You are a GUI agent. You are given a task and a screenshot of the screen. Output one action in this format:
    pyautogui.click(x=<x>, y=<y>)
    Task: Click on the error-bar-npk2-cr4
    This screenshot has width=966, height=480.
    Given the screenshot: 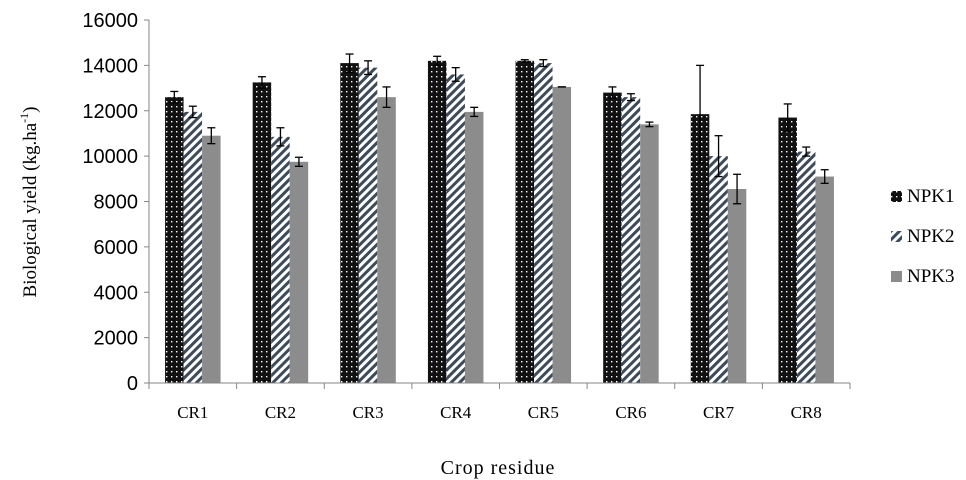 What is the action you would take?
    pyautogui.click(x=455, y=74)
    